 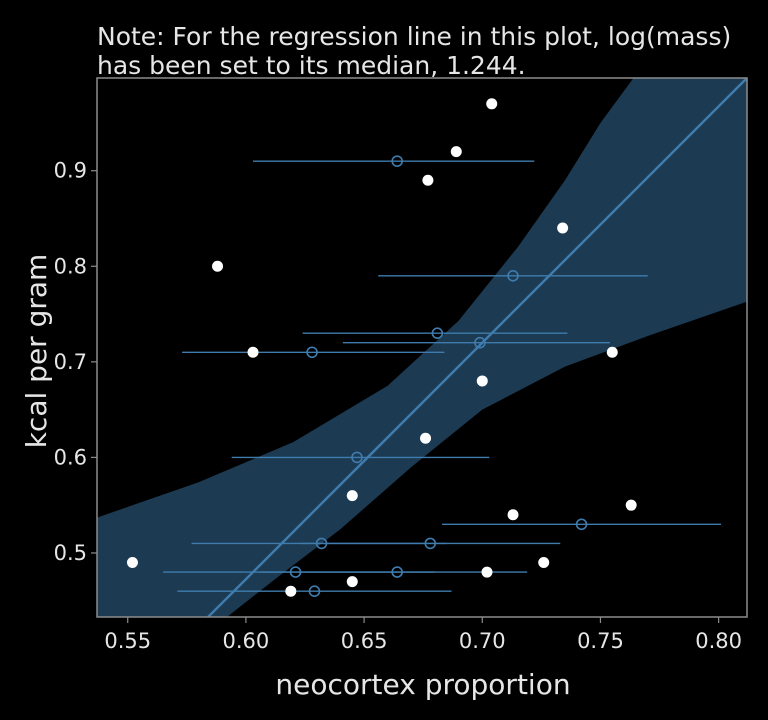 What do you see at coordinates (718, 641) in the screenshot?
I see `x-tick-label: 0.80` at bounding box center [718, 641].